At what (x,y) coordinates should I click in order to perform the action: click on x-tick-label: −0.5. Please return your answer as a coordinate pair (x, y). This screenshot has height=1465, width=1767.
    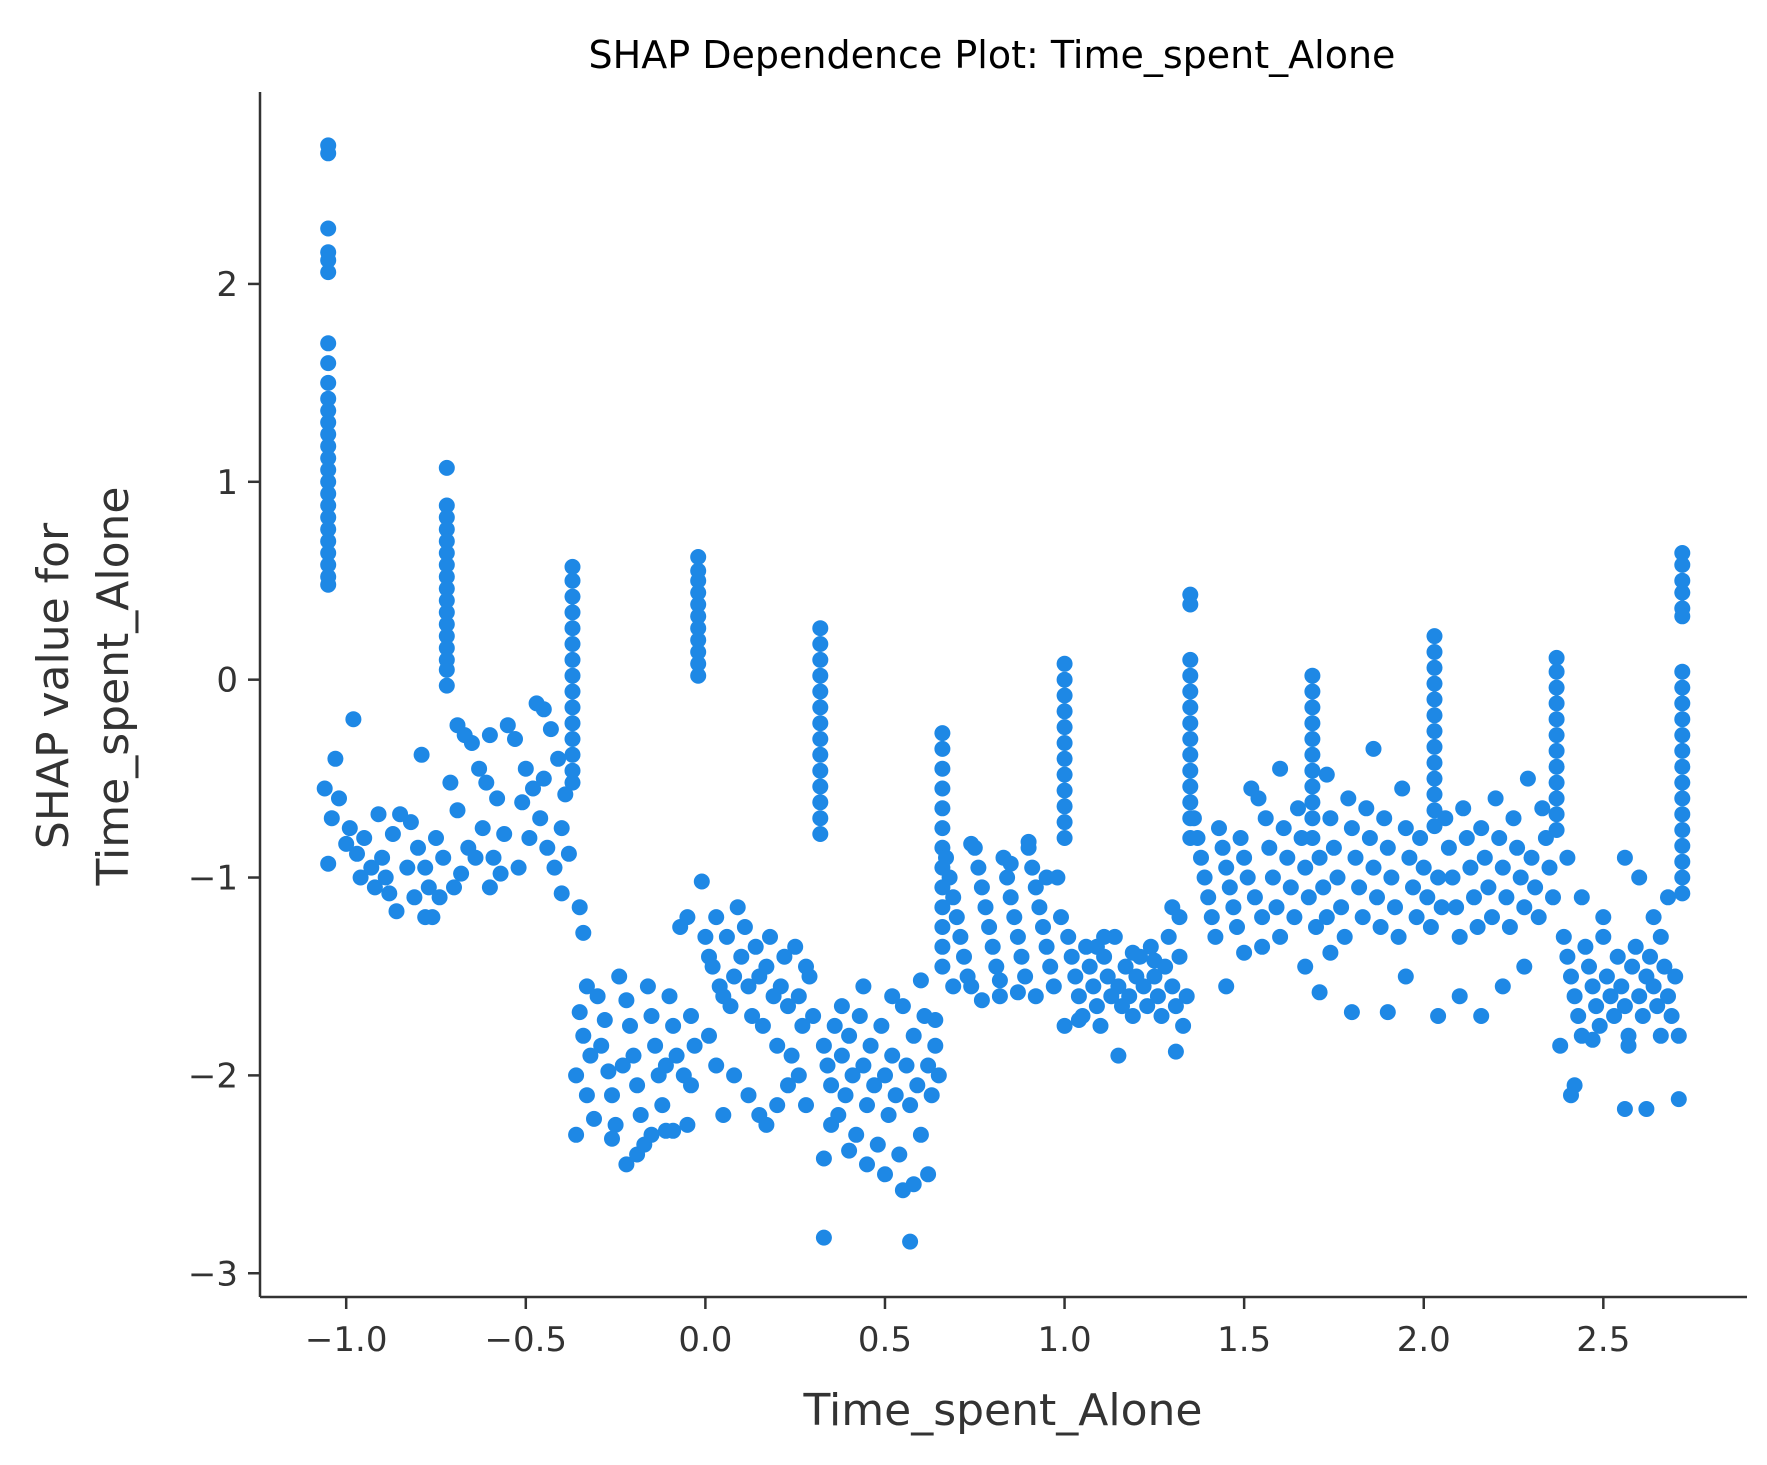
    Looking at the image, I should click on (526, 1340).